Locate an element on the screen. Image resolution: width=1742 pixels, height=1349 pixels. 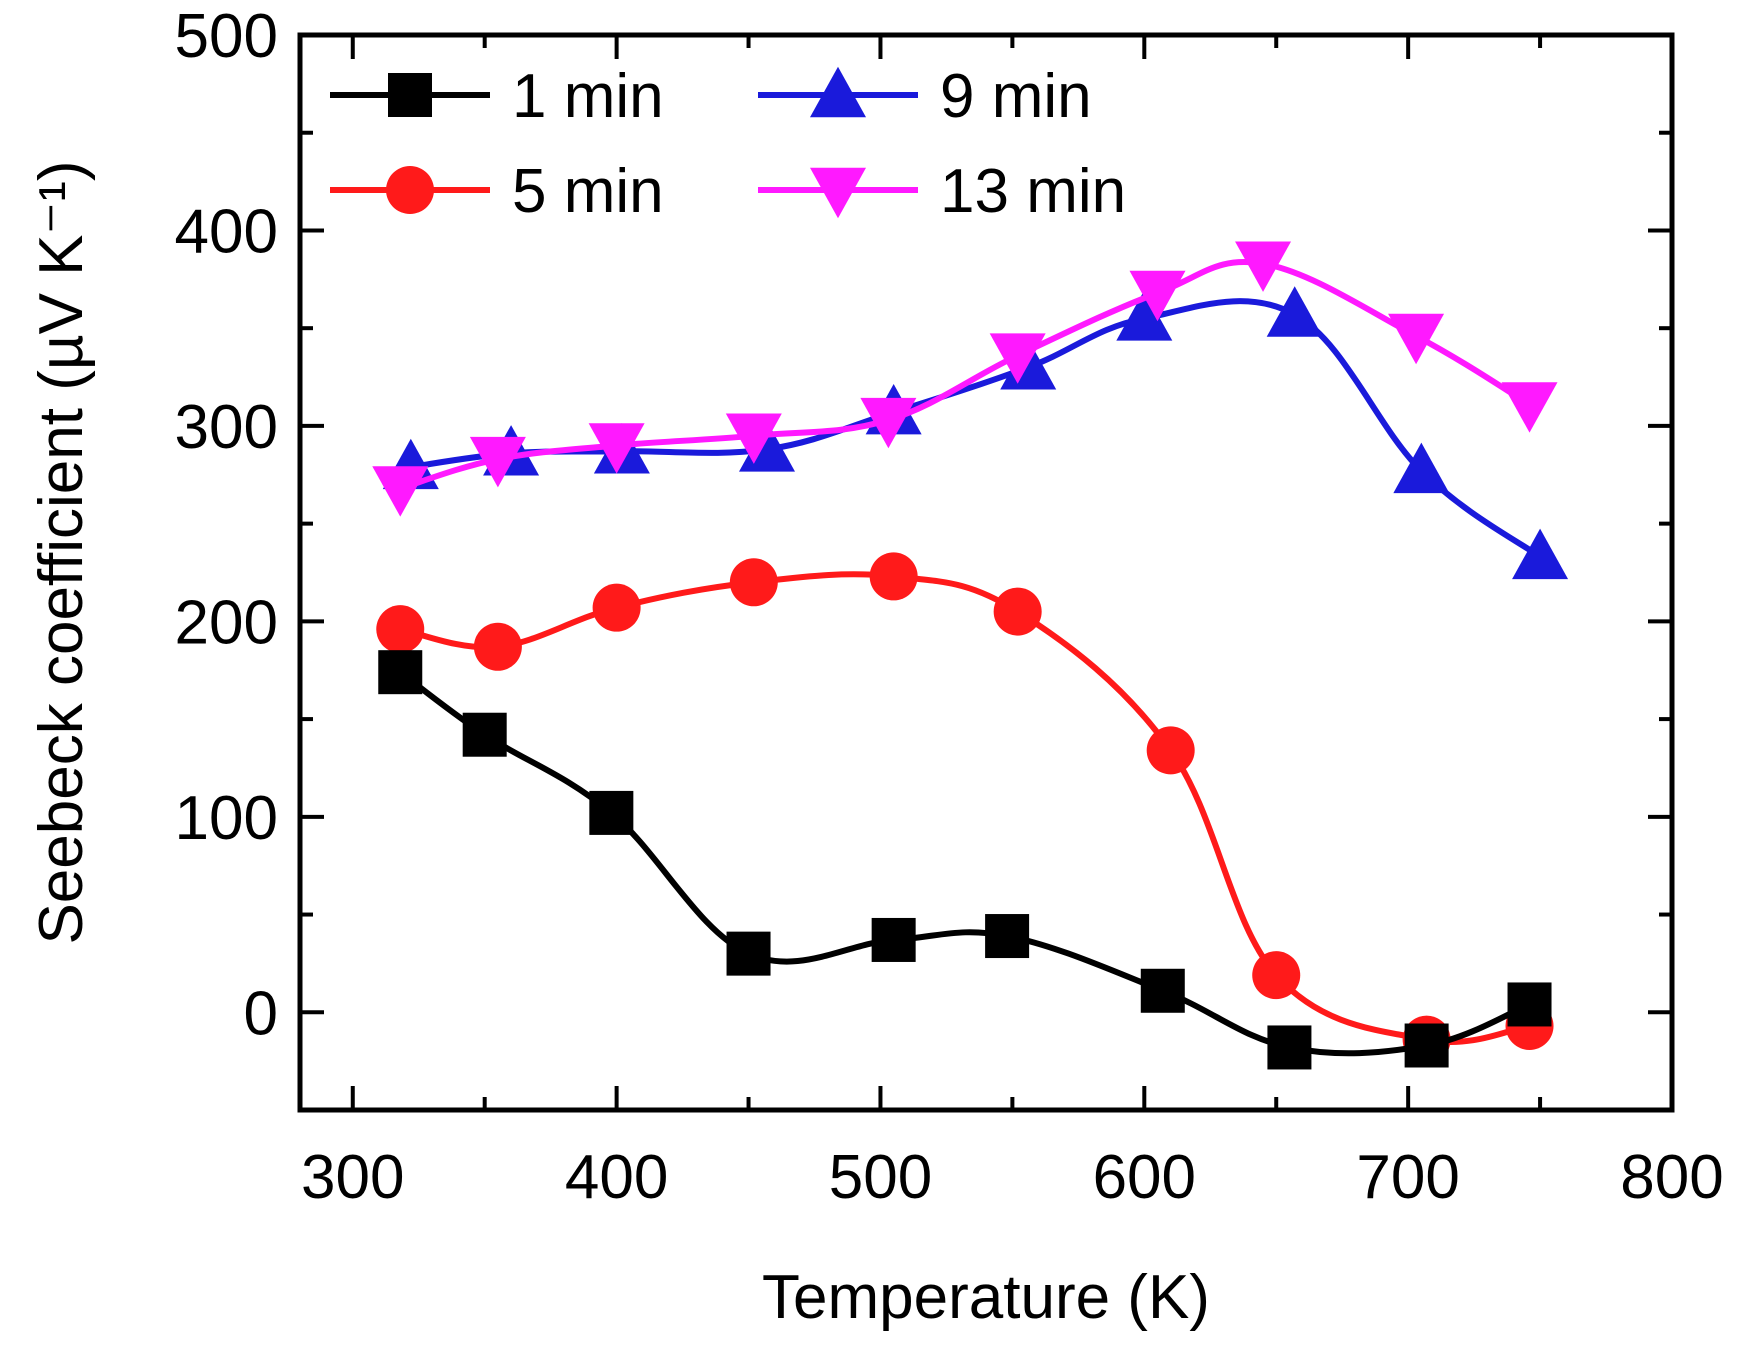
legend-label-1-min: 1 min is located at coordinates (588, 96).